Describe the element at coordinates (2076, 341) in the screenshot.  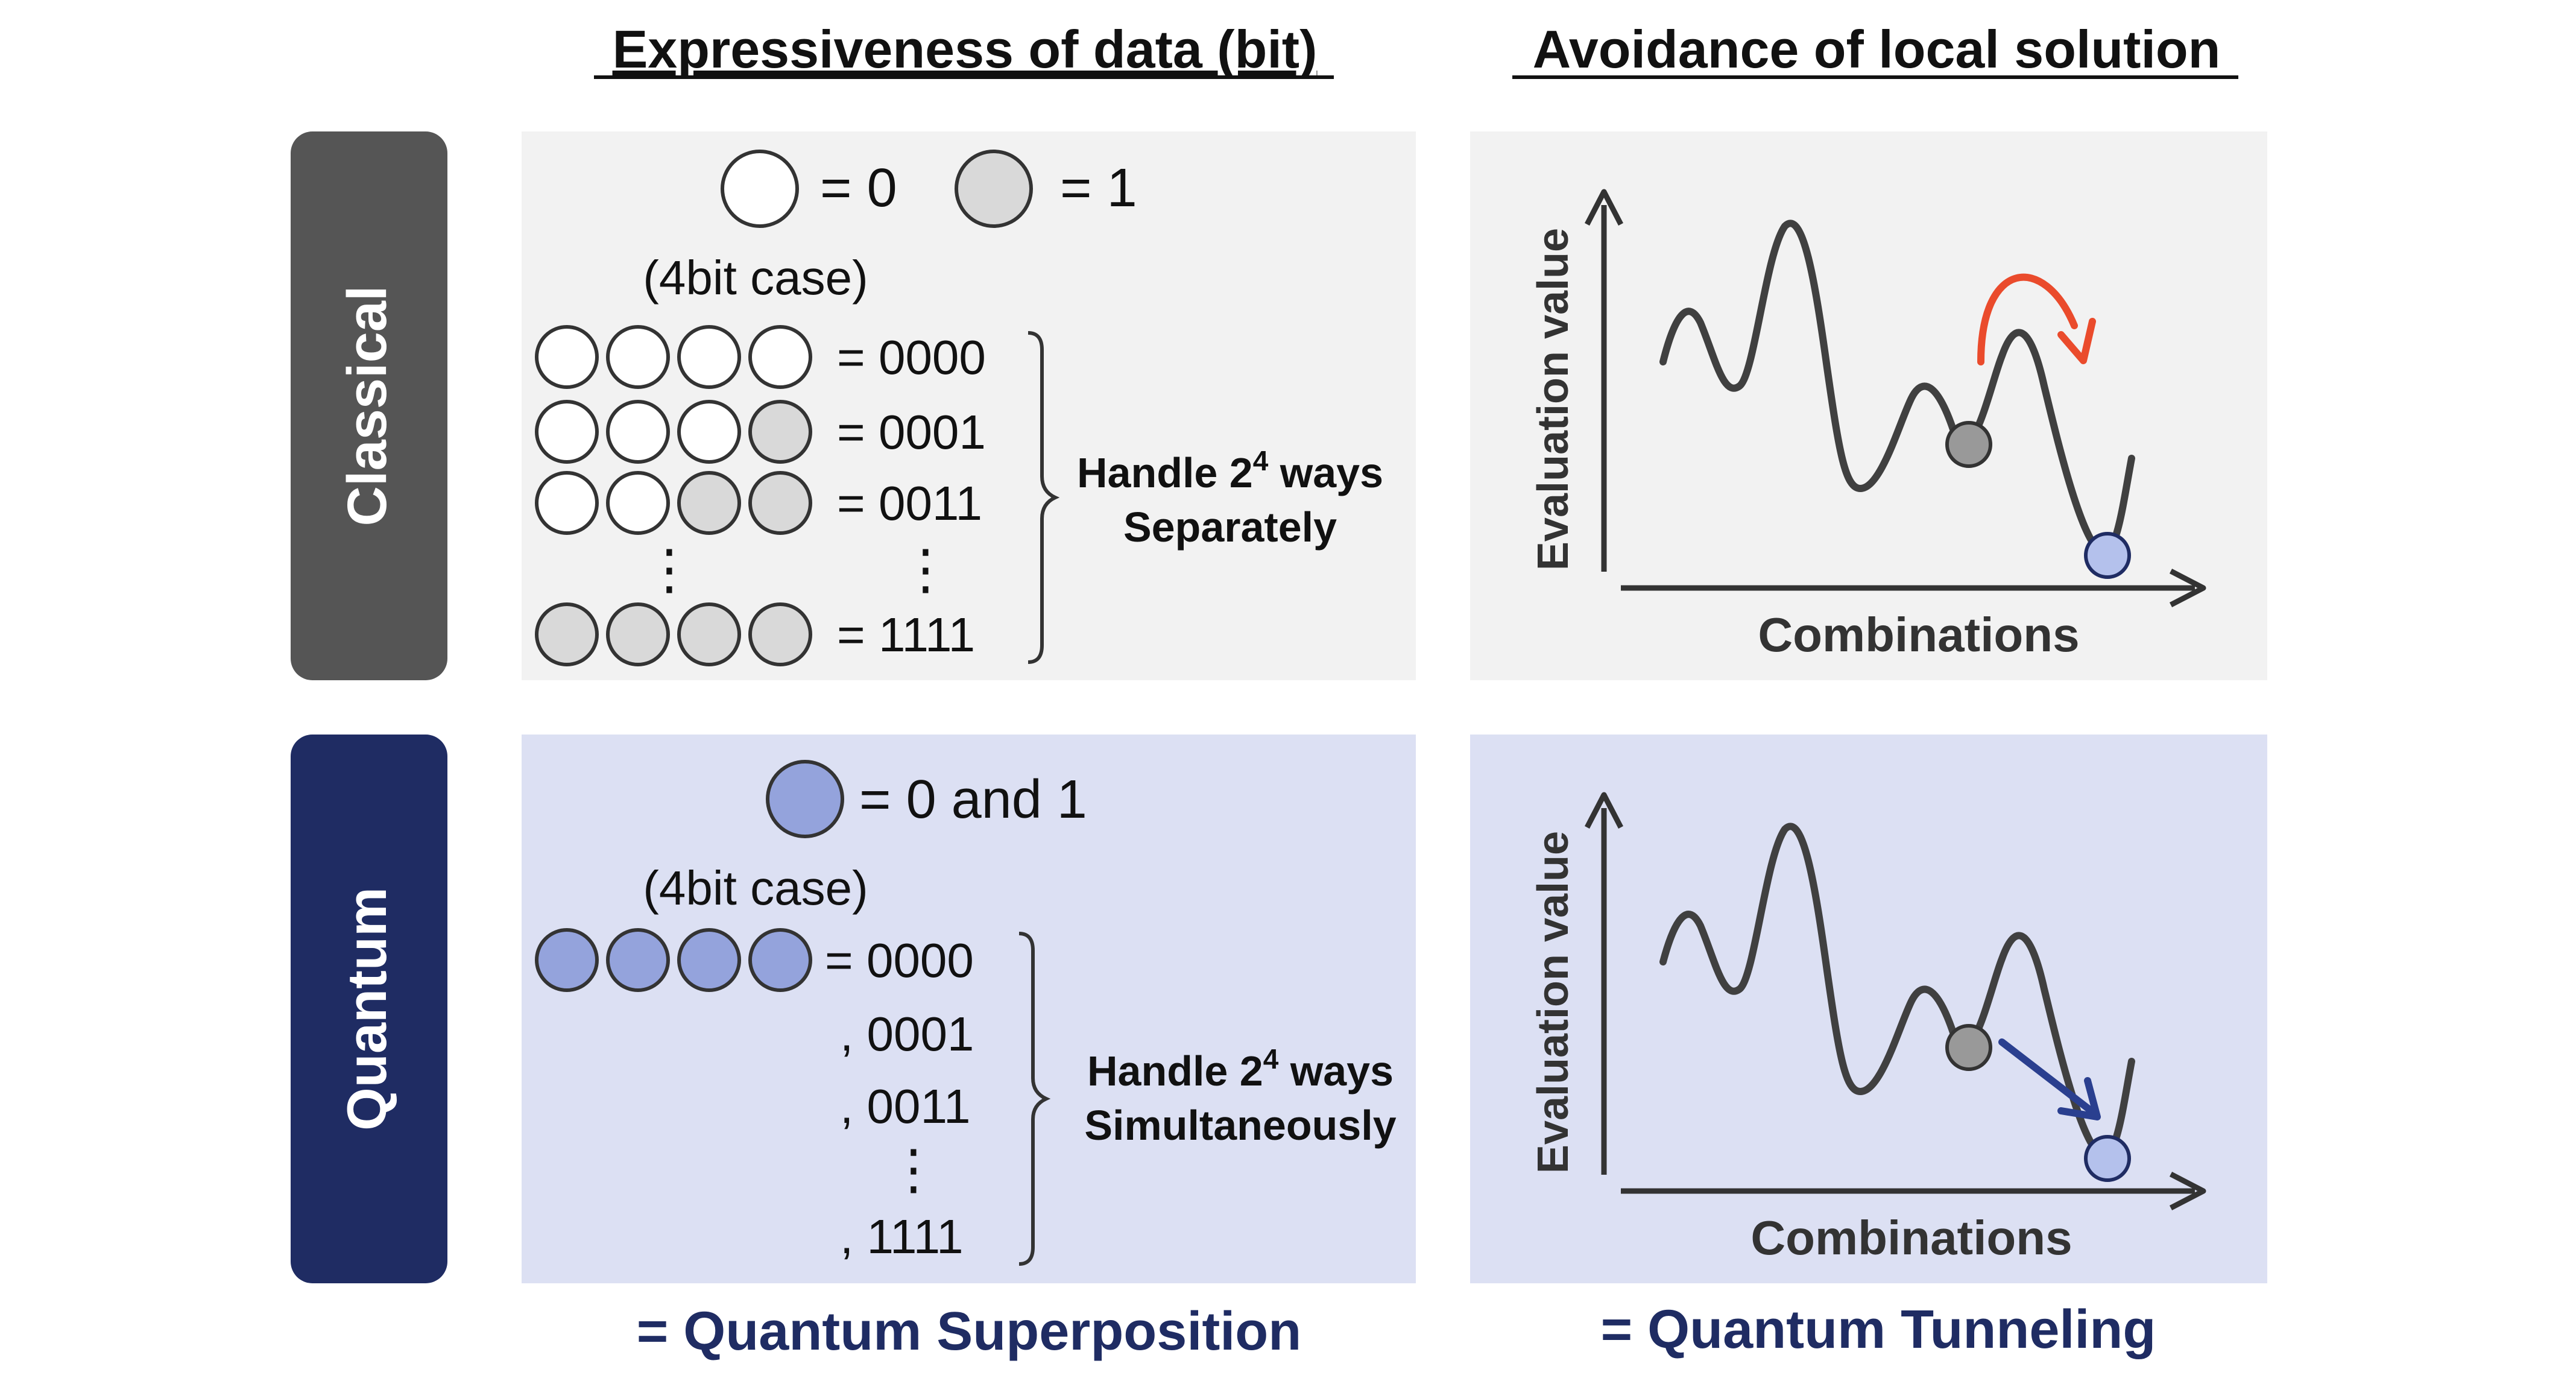
I see `hop-arrowhead` at that location.